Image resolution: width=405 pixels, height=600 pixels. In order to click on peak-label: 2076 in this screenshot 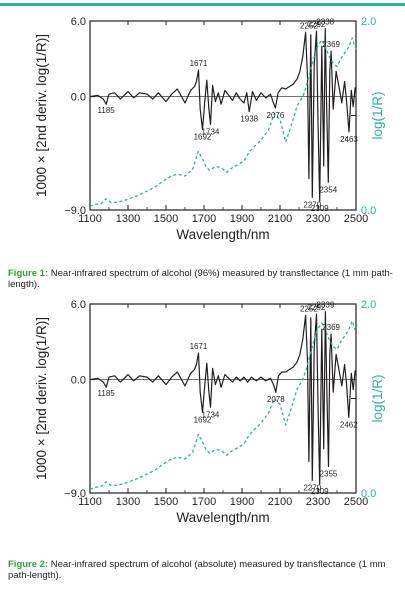, I will do `click(276, 115)`.